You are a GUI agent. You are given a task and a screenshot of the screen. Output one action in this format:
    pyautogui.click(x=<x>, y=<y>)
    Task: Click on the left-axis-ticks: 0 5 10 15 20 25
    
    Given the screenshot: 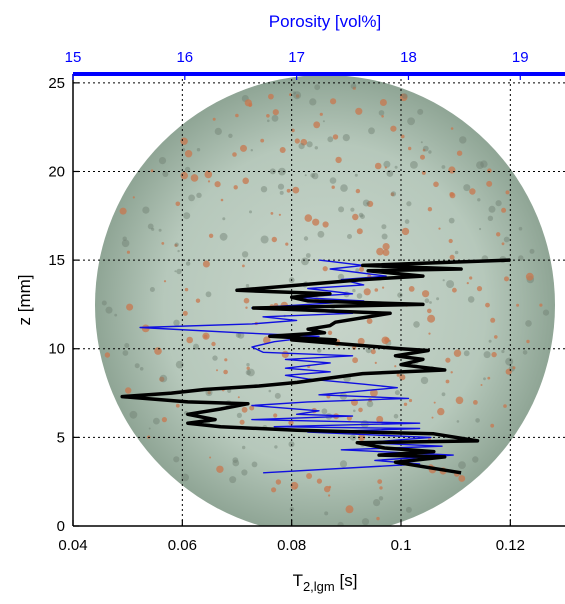 What is the action you would take?
    pyautogui.click(x=63, y=305)
    